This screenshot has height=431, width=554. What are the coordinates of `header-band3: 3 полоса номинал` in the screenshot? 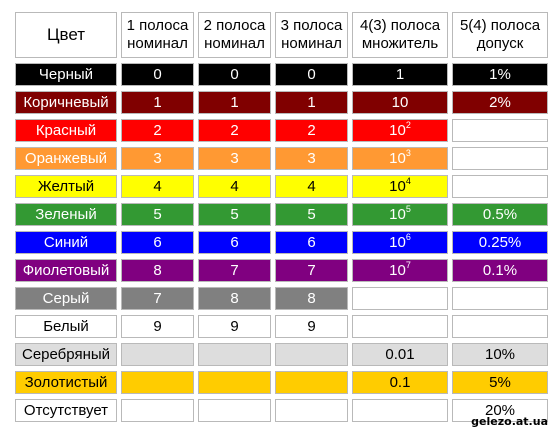 It's located at (311, 35).